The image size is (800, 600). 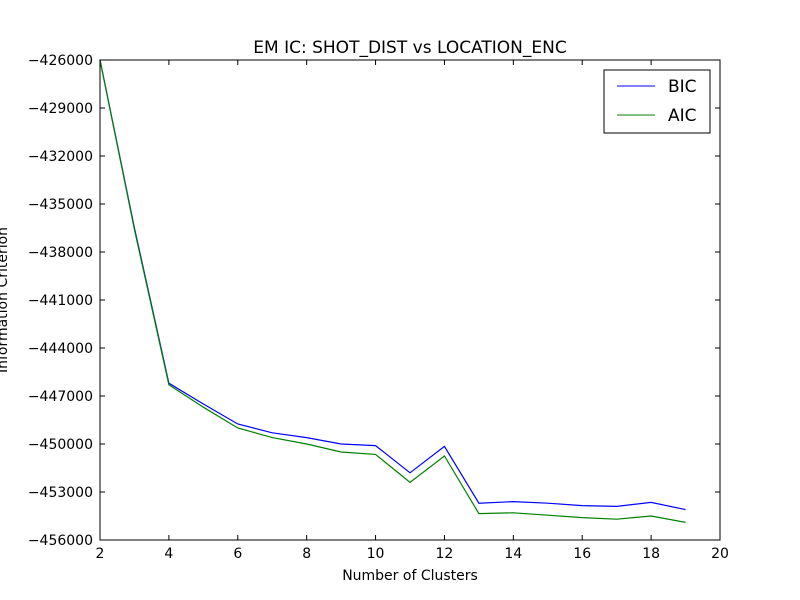 What do you see at coordinates (60, 445) in the screenshot?
I see `y-tick-label: −450000` at bounding box center [60, 445].